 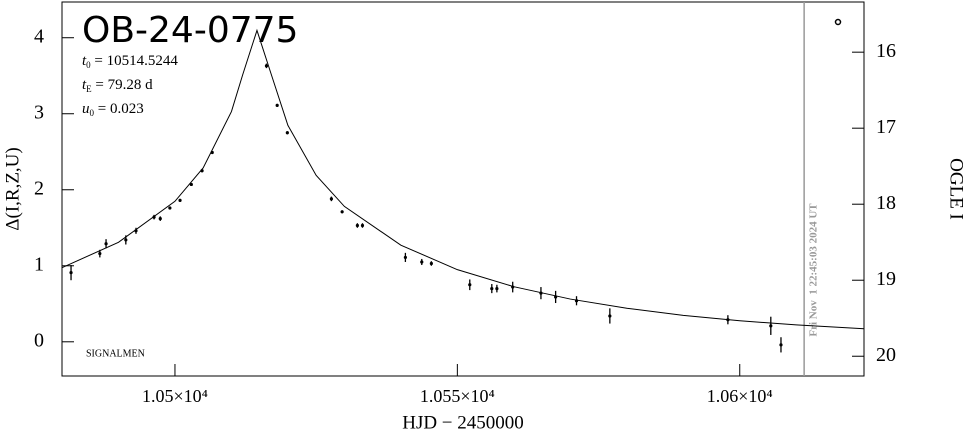 What do you see at coordinates (955, 189) in the screenshot?
I see `y2-axis-label: OGLE I` at bounding box center [955, 189].